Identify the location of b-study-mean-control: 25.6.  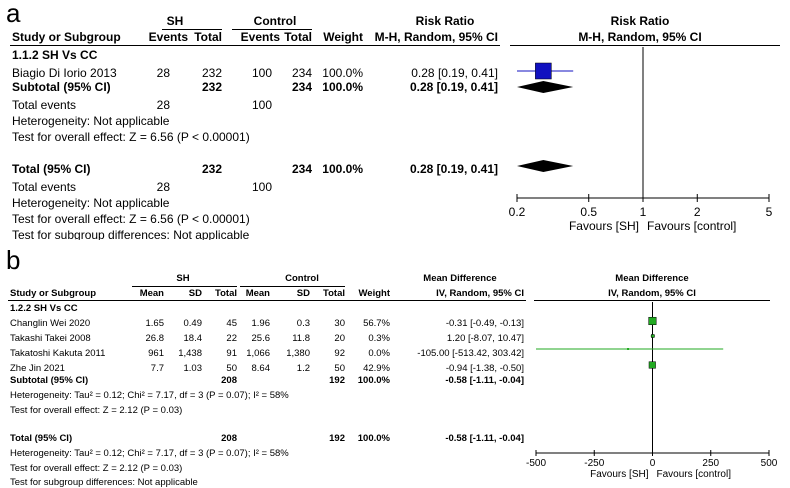
(261, 338).